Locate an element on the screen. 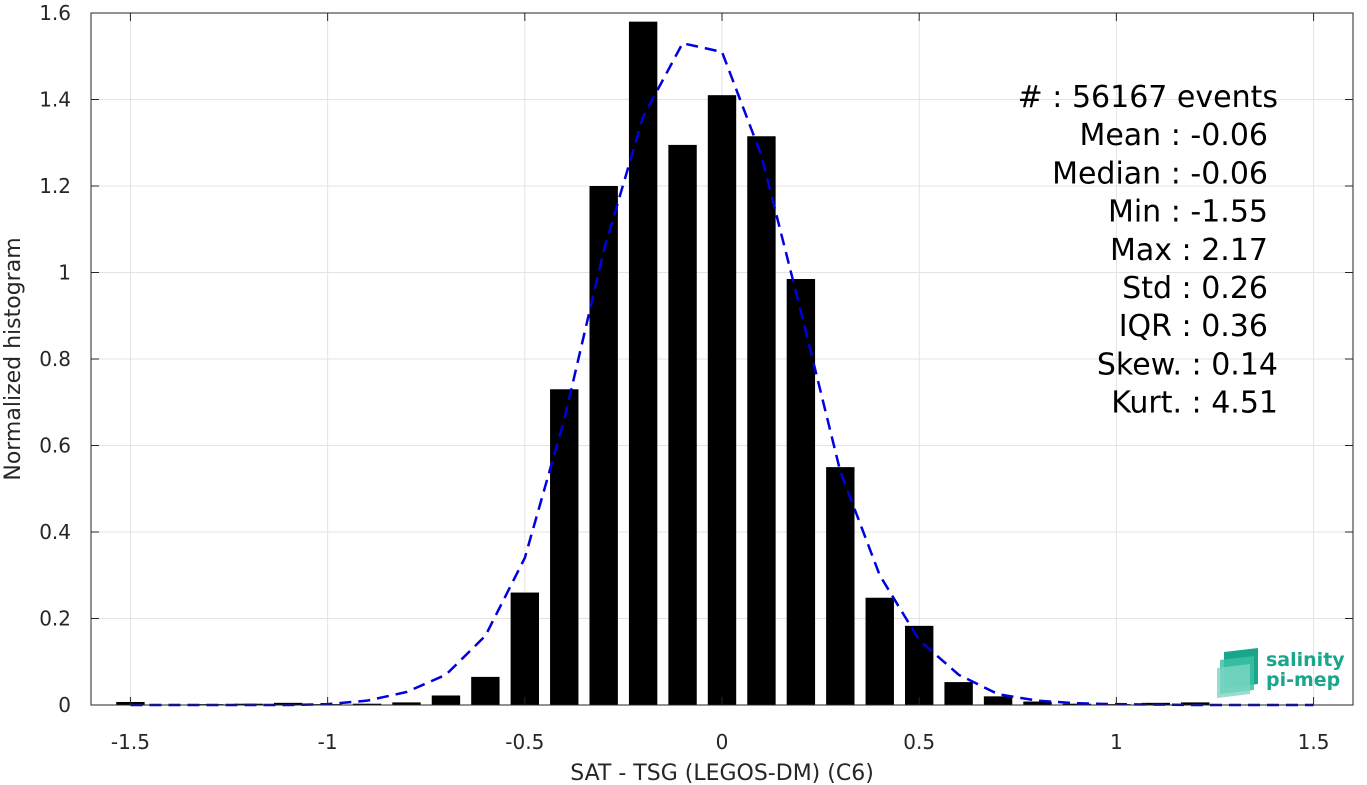 The width and height of the screenshot is (1367, 785). x-tick-label: -0.5 is located at coordinates (524, 742).